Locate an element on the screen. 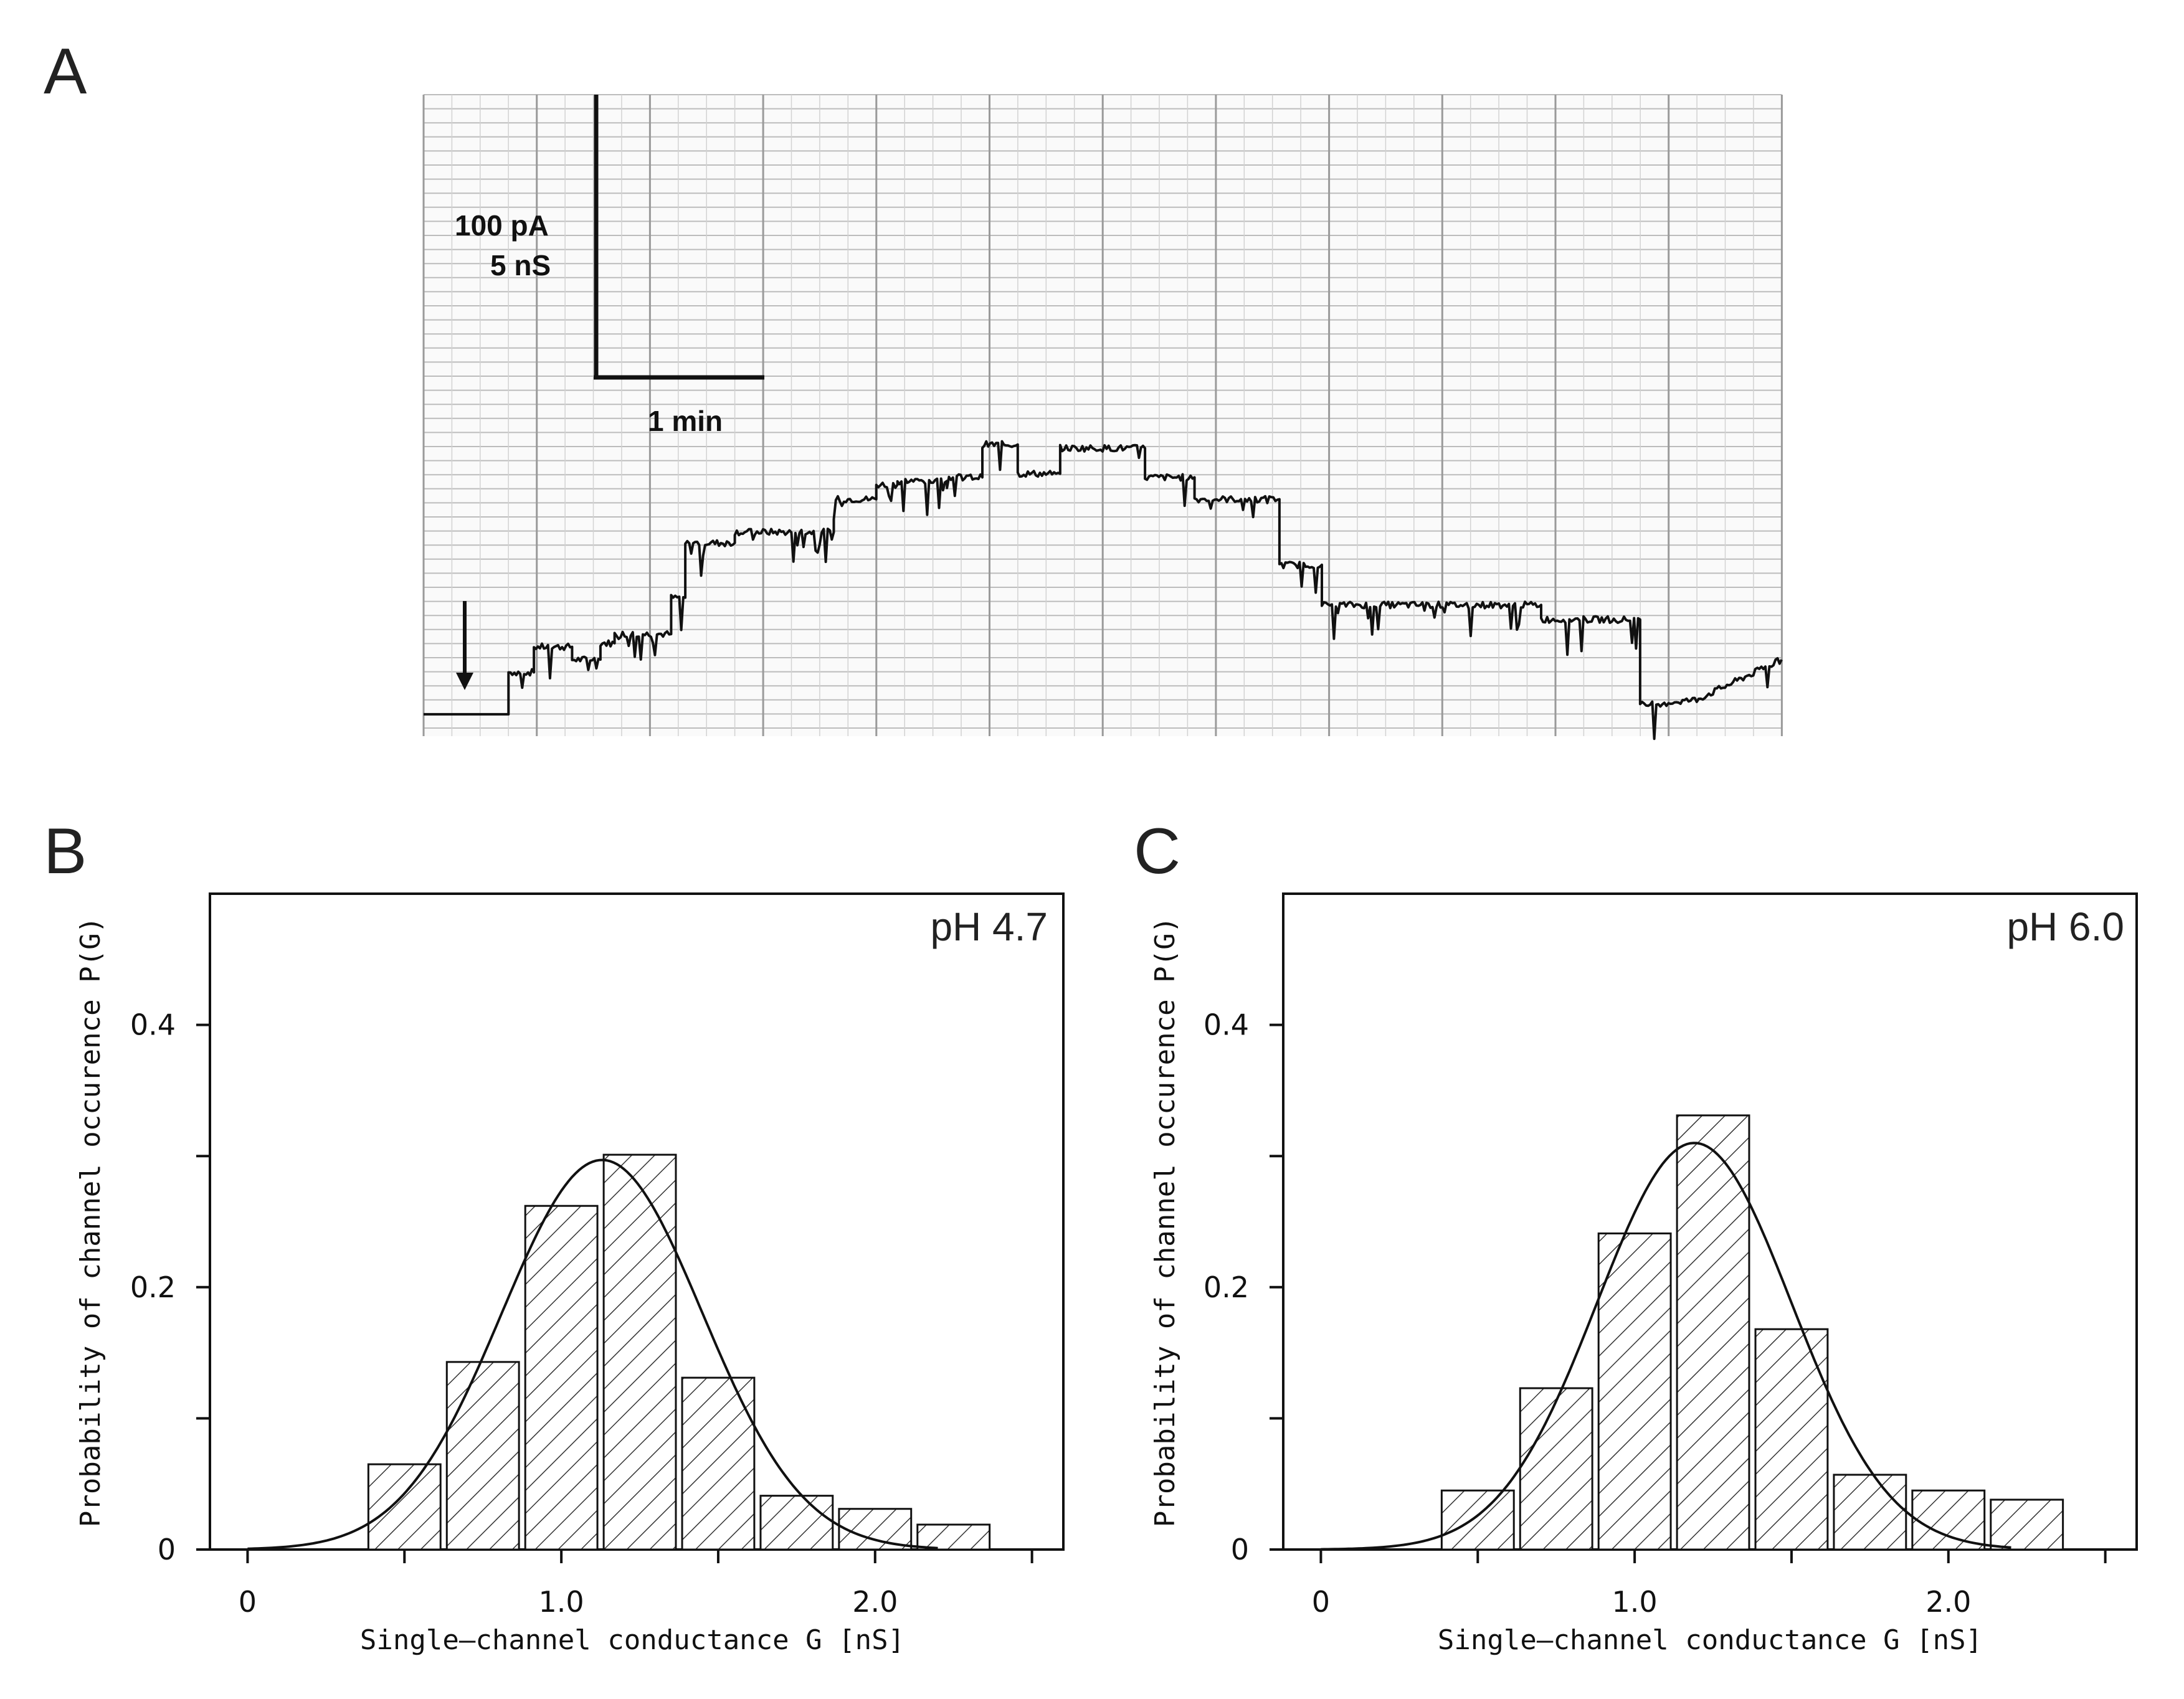  scale-current-label: 100 pA is located at coordinates (502, 225).